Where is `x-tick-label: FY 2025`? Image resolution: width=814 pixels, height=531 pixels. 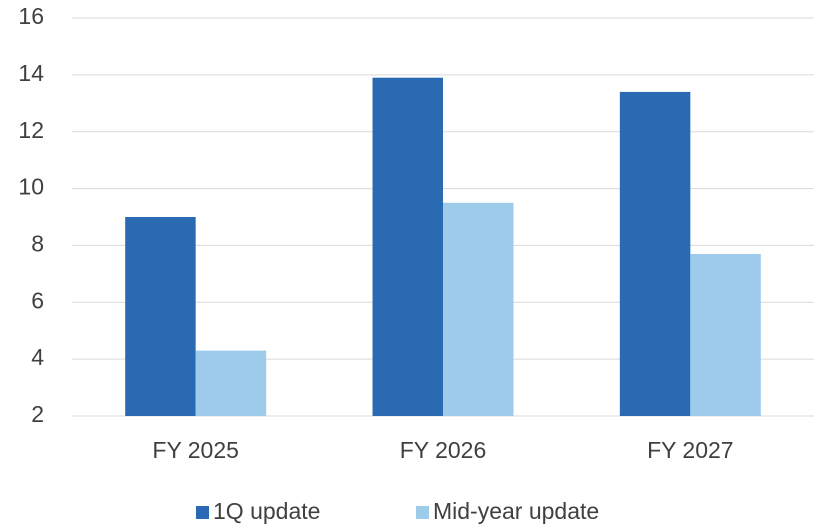
x-tick-label: FY 2025 is located at coordinates (195, 450).